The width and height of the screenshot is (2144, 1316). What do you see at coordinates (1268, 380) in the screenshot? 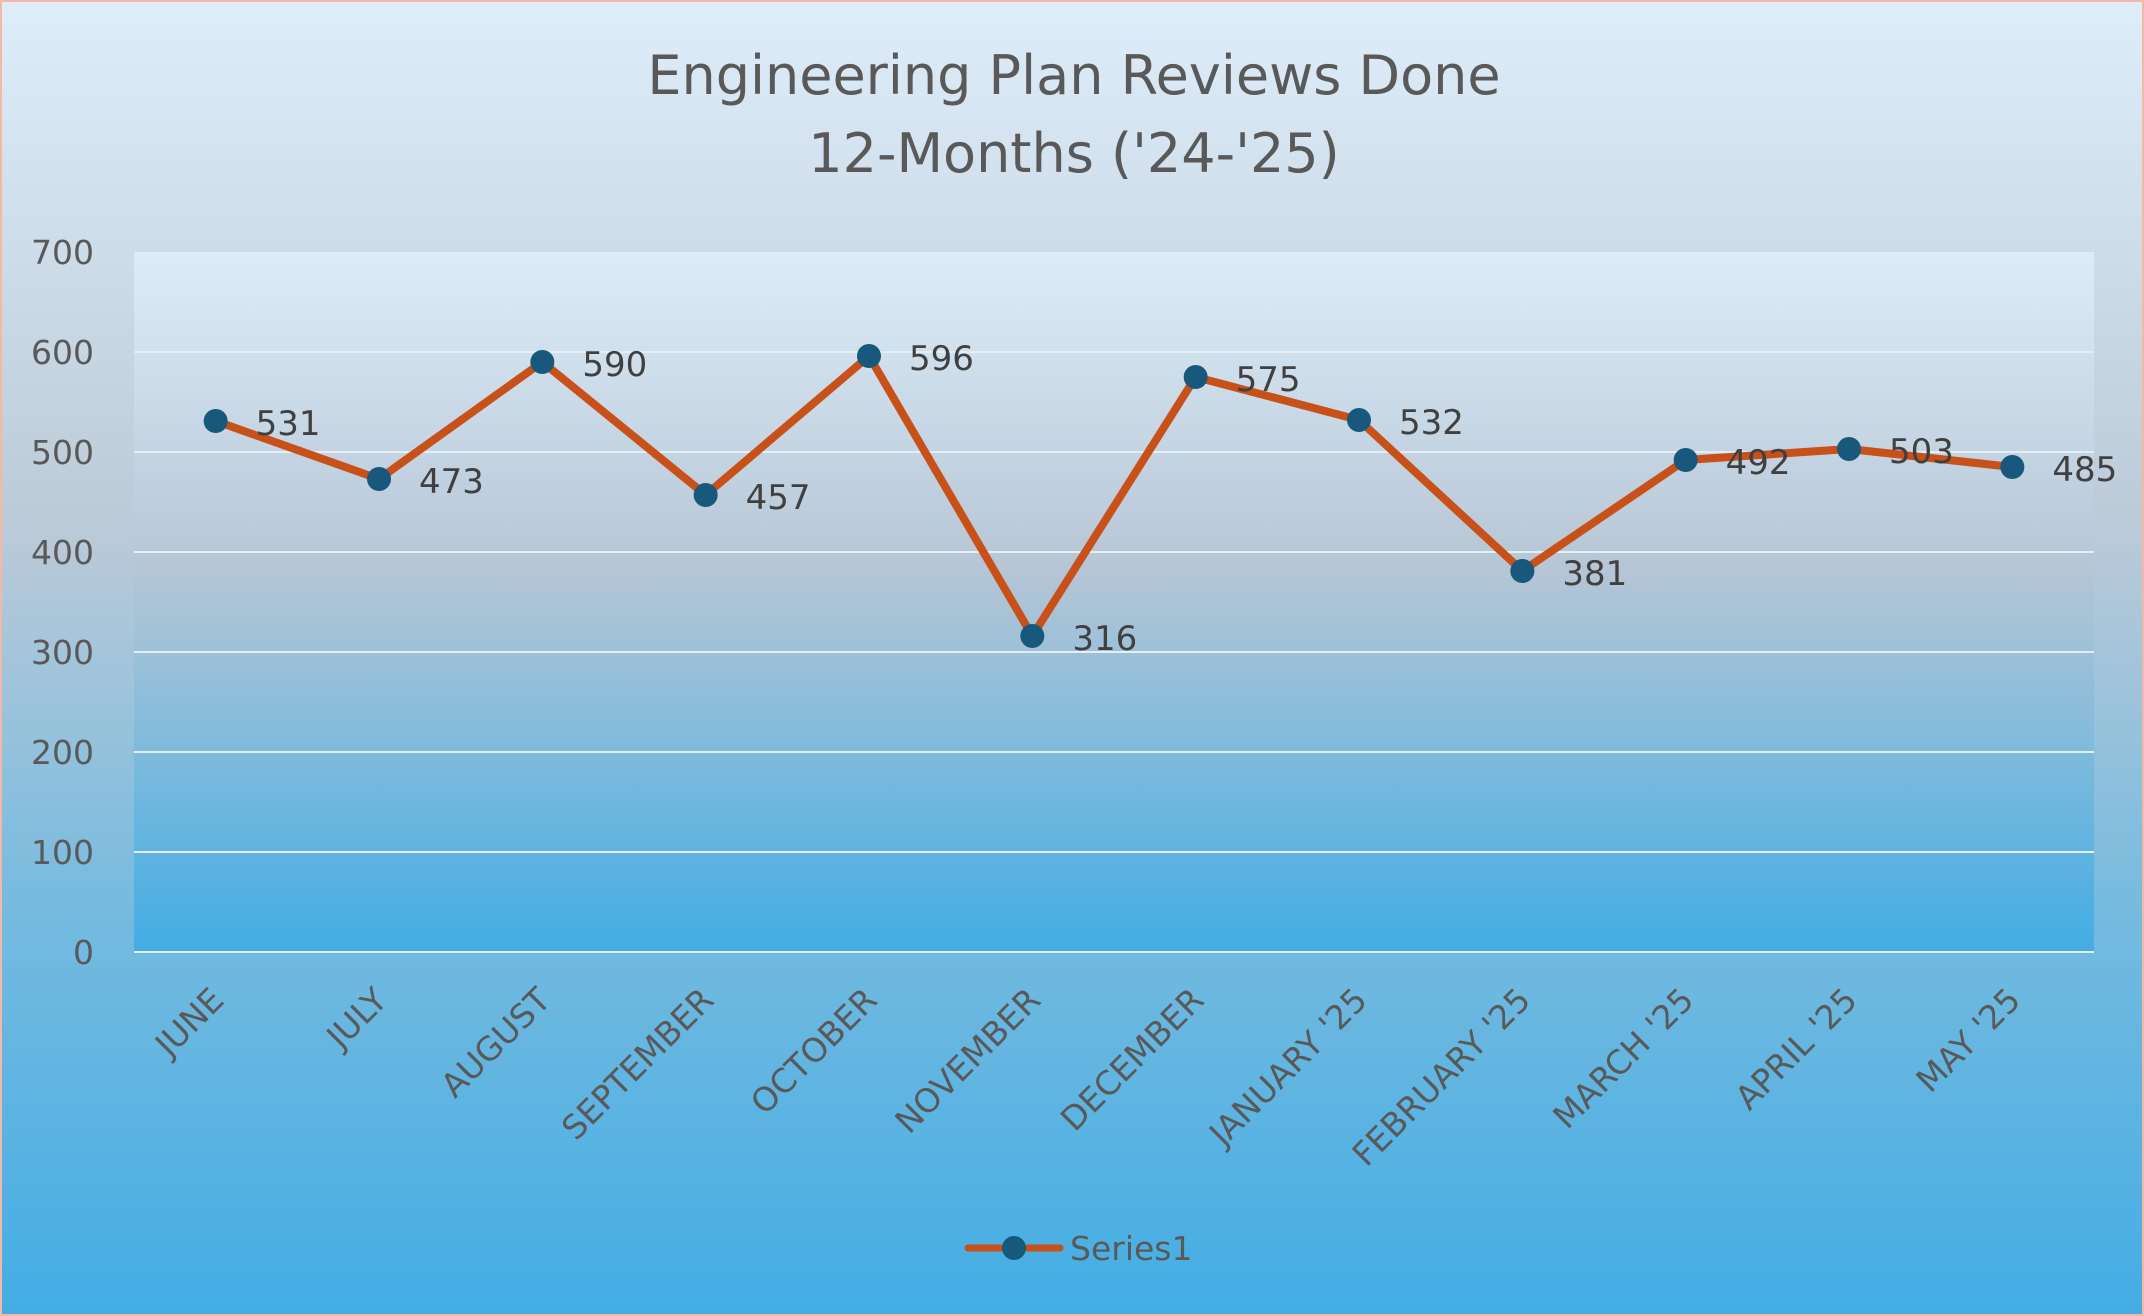
I see `data-label: 575` at bounding box center [1268, 380].